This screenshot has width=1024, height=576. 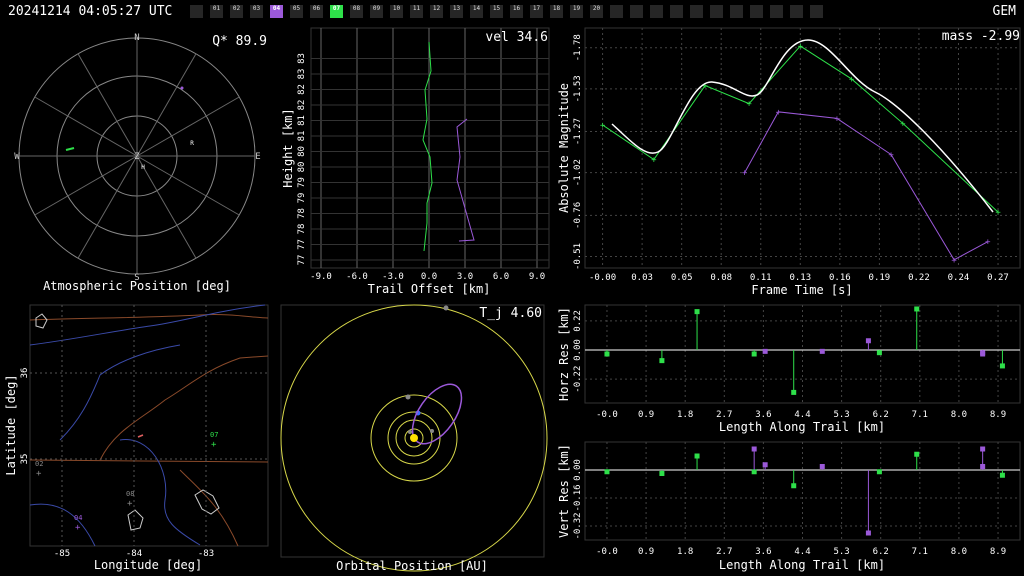 What do you see at coordinates (607, 552) in the screenshot?
I see `res-xtick: -0.0` at bounding box center [607, 552].